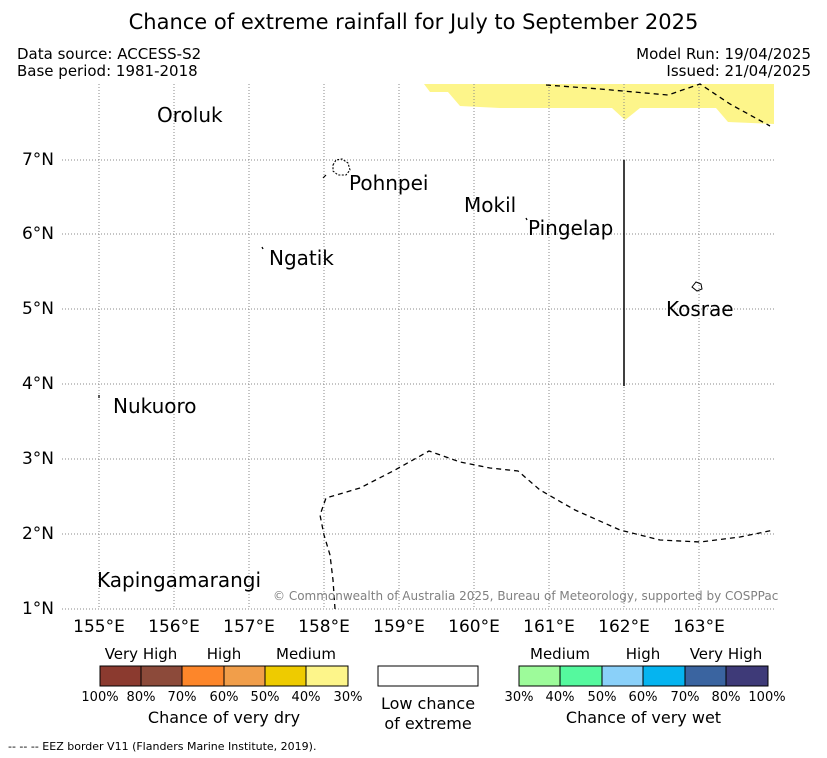 The image size is (827, 758). I want to click on lon-label-155e: 155°E, so click(99, 627).